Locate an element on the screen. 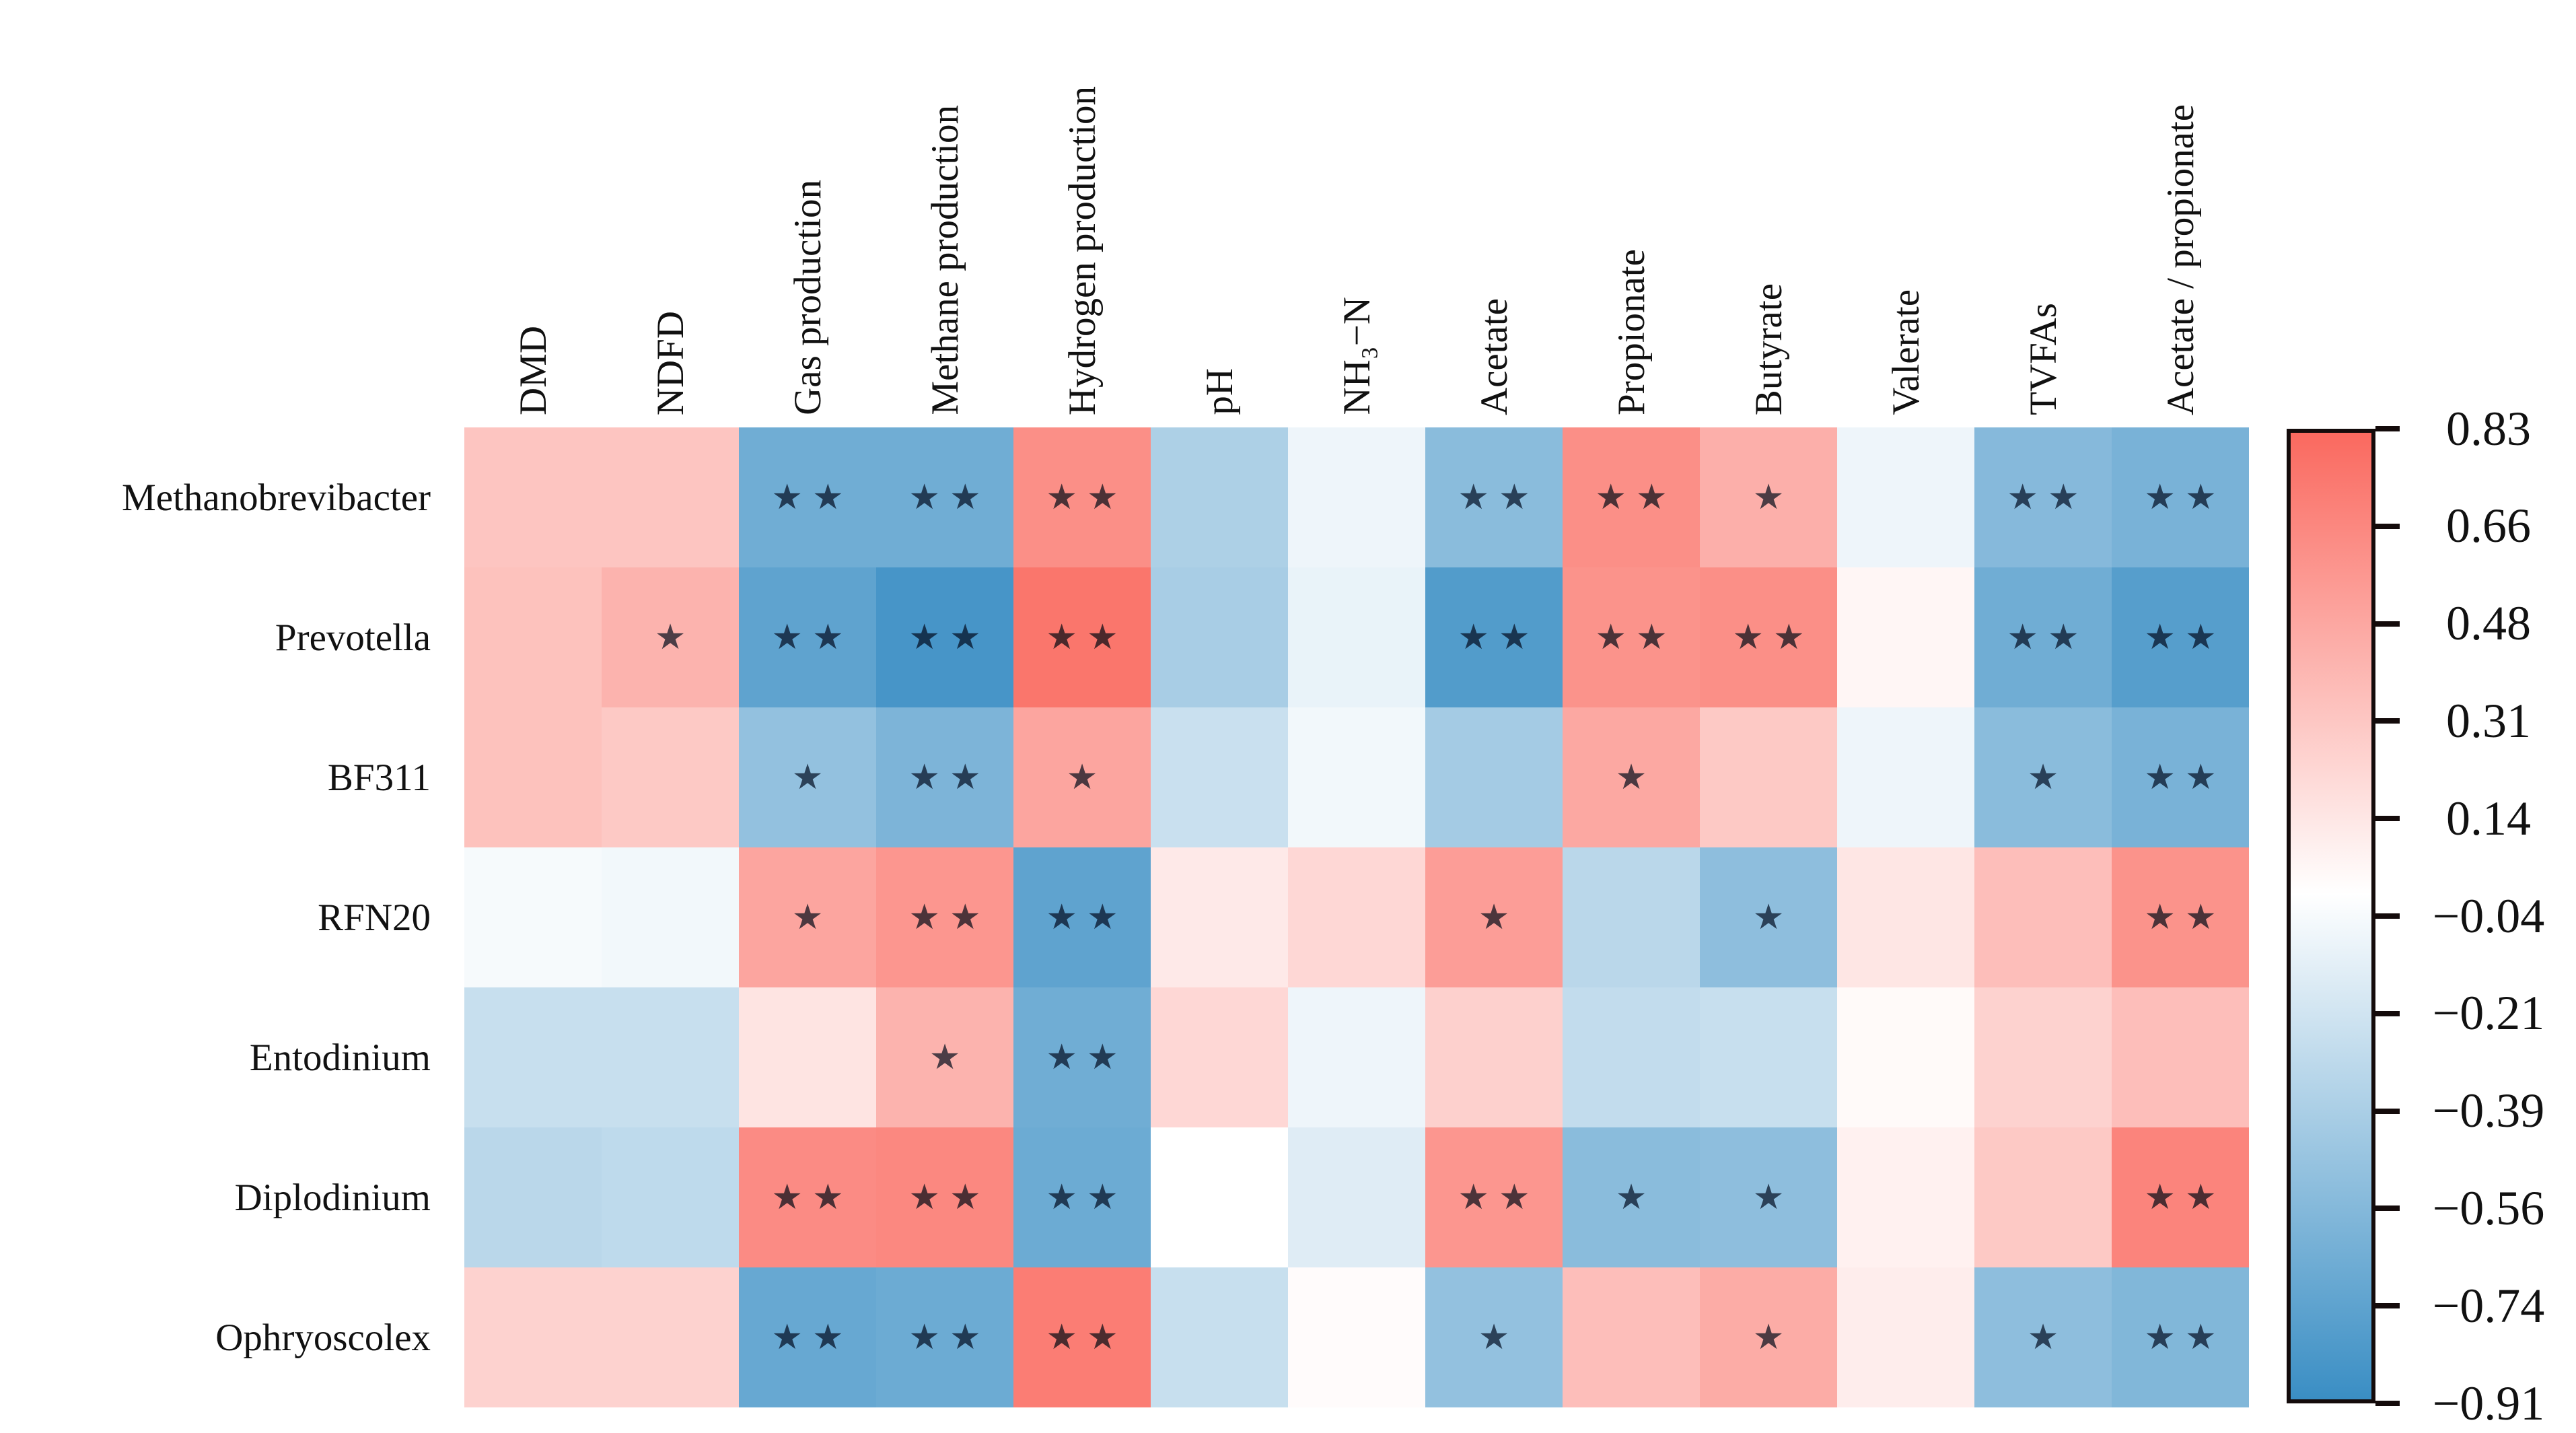  row-label-bf311: BF311 is located at coordinates (379, 777).